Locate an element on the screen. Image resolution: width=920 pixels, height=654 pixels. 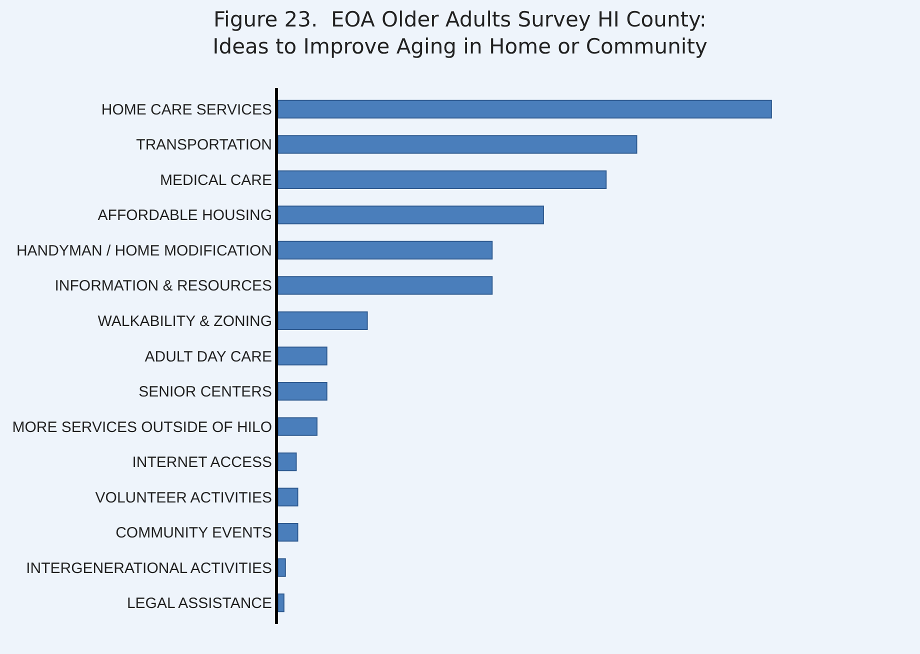
chart-title: Figure 23. EOA Older Adults Survey HI County: Ideas to Improve Aging in Home or Community is located at coordinates (460, 33).